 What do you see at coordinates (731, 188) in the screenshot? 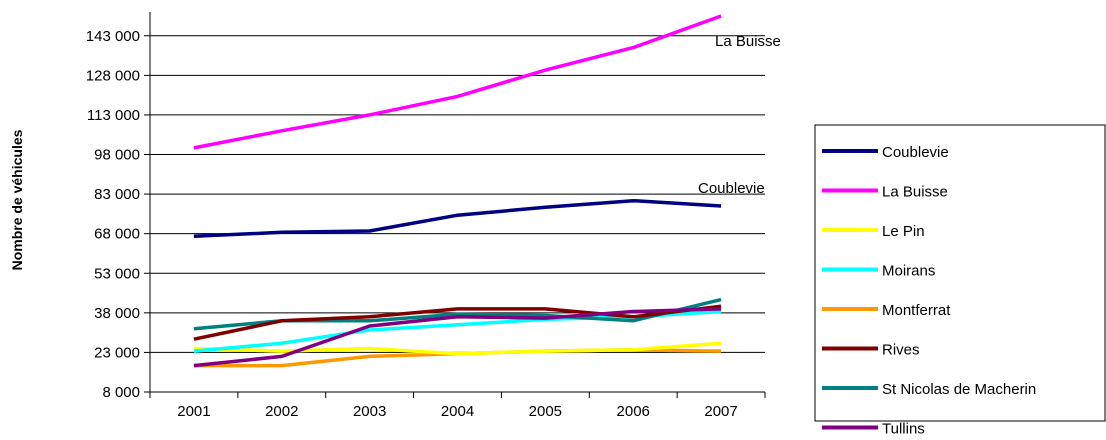
I see `annotation-coublevie: Coublevie` at bounding box center [731, 188].